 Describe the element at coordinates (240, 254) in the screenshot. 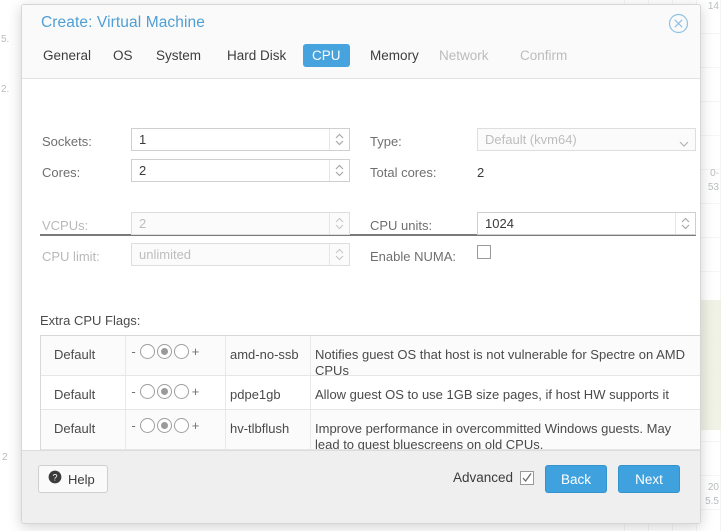

I see `cpu-limit-input: unlimited` at that location.